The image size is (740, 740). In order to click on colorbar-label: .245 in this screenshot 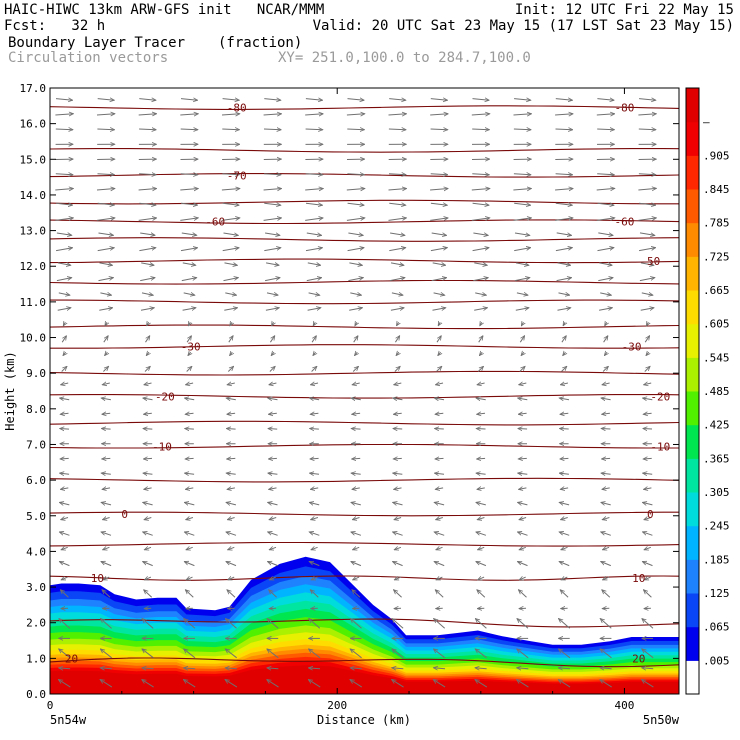, I will do `click(716, 526)`.